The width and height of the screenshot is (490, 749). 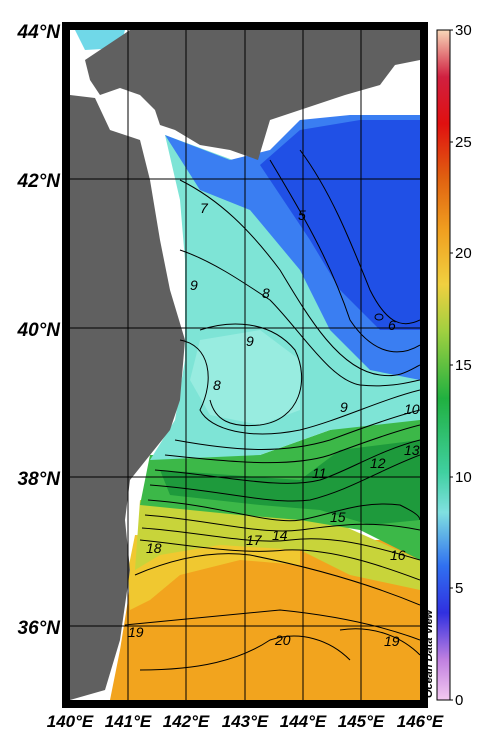 What do you see at coordinates (70, 721) in the screenshot?
I see `lon-label: 140°E` at bounding box center [70, 721].